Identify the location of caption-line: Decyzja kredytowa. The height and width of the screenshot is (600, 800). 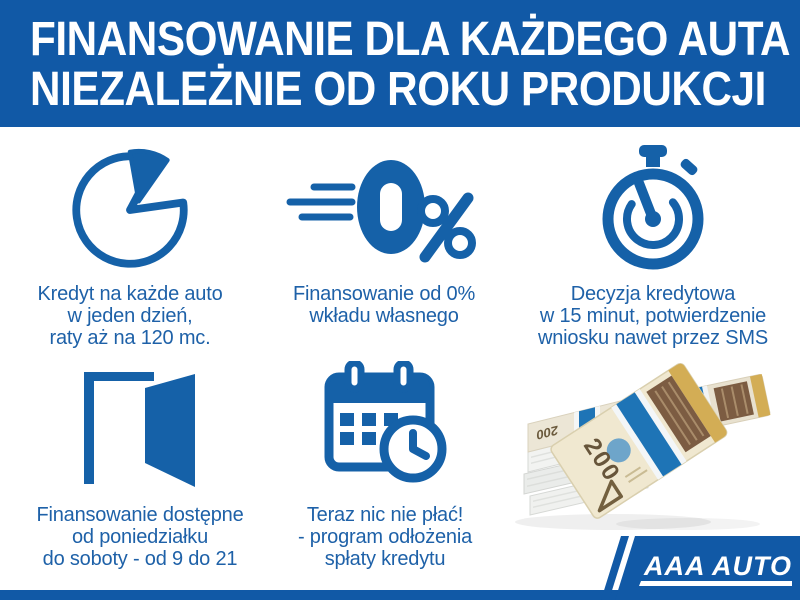
(653, 294).